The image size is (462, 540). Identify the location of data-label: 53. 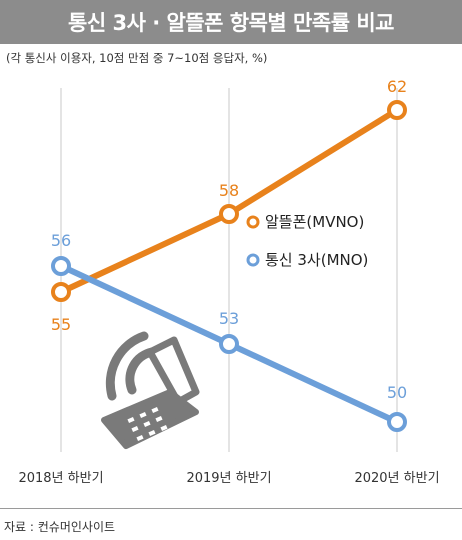
(229, 318).